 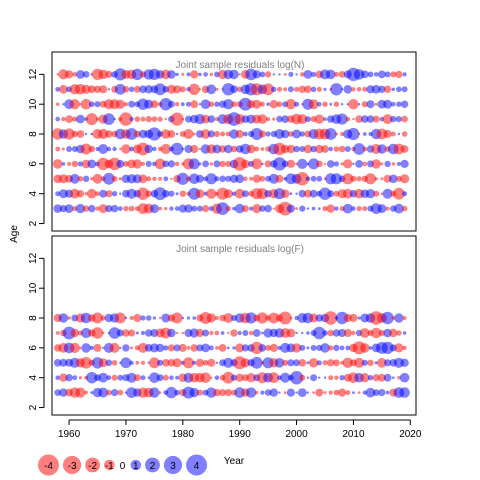 I want to click on x-tick-label: 1980, so click(x=183, y=434).